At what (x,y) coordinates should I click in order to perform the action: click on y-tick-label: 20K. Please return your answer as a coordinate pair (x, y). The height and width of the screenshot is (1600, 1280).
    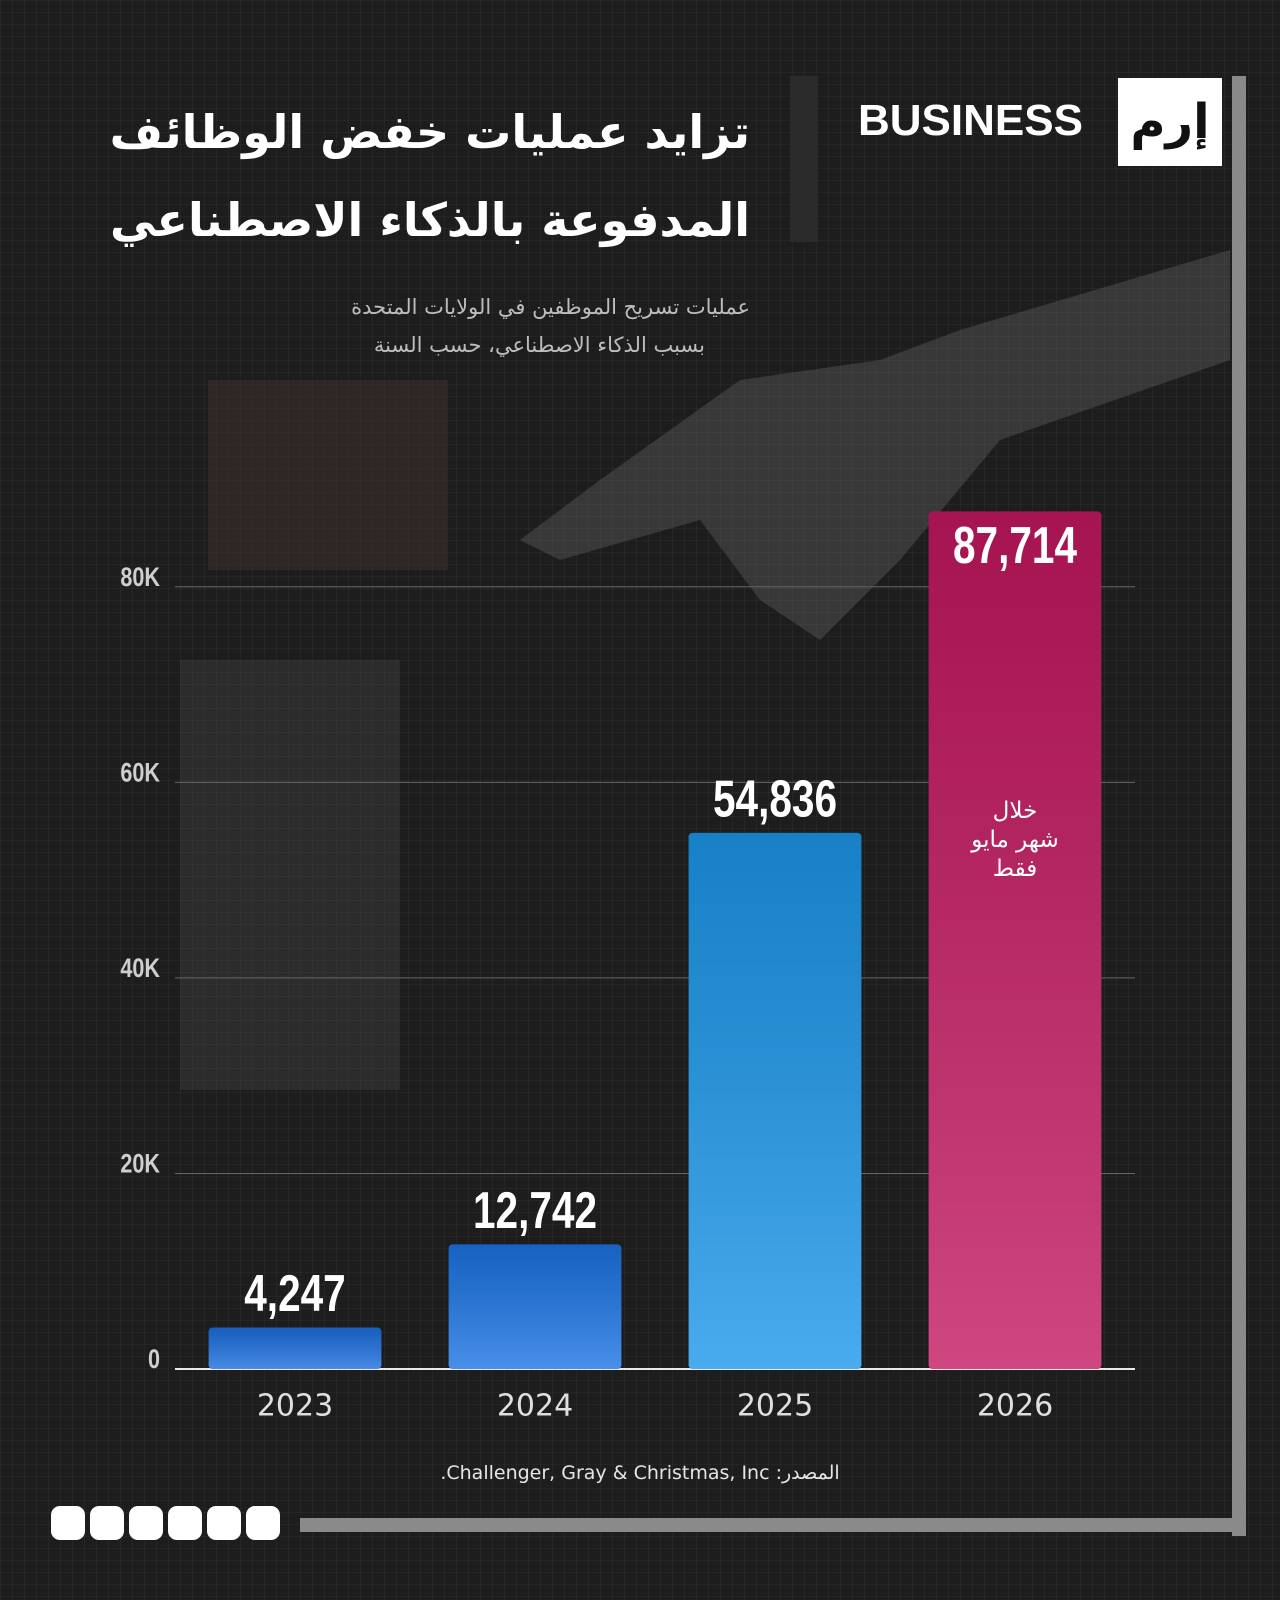
    Looking at the image, I should click on (140, 1164).